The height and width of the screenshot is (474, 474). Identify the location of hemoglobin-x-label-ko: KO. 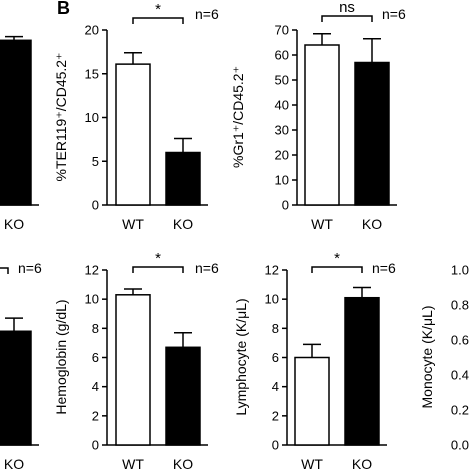
(183, 464).